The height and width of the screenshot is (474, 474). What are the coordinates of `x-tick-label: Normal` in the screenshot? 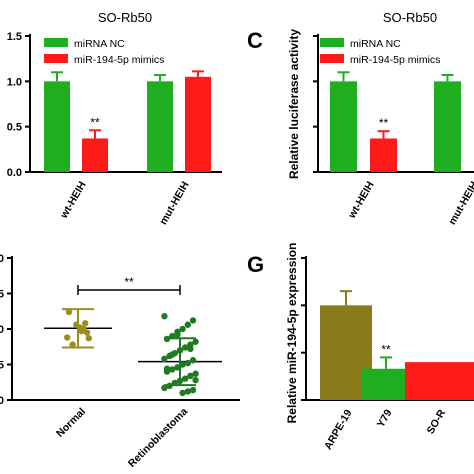 It's located at (71, 423).